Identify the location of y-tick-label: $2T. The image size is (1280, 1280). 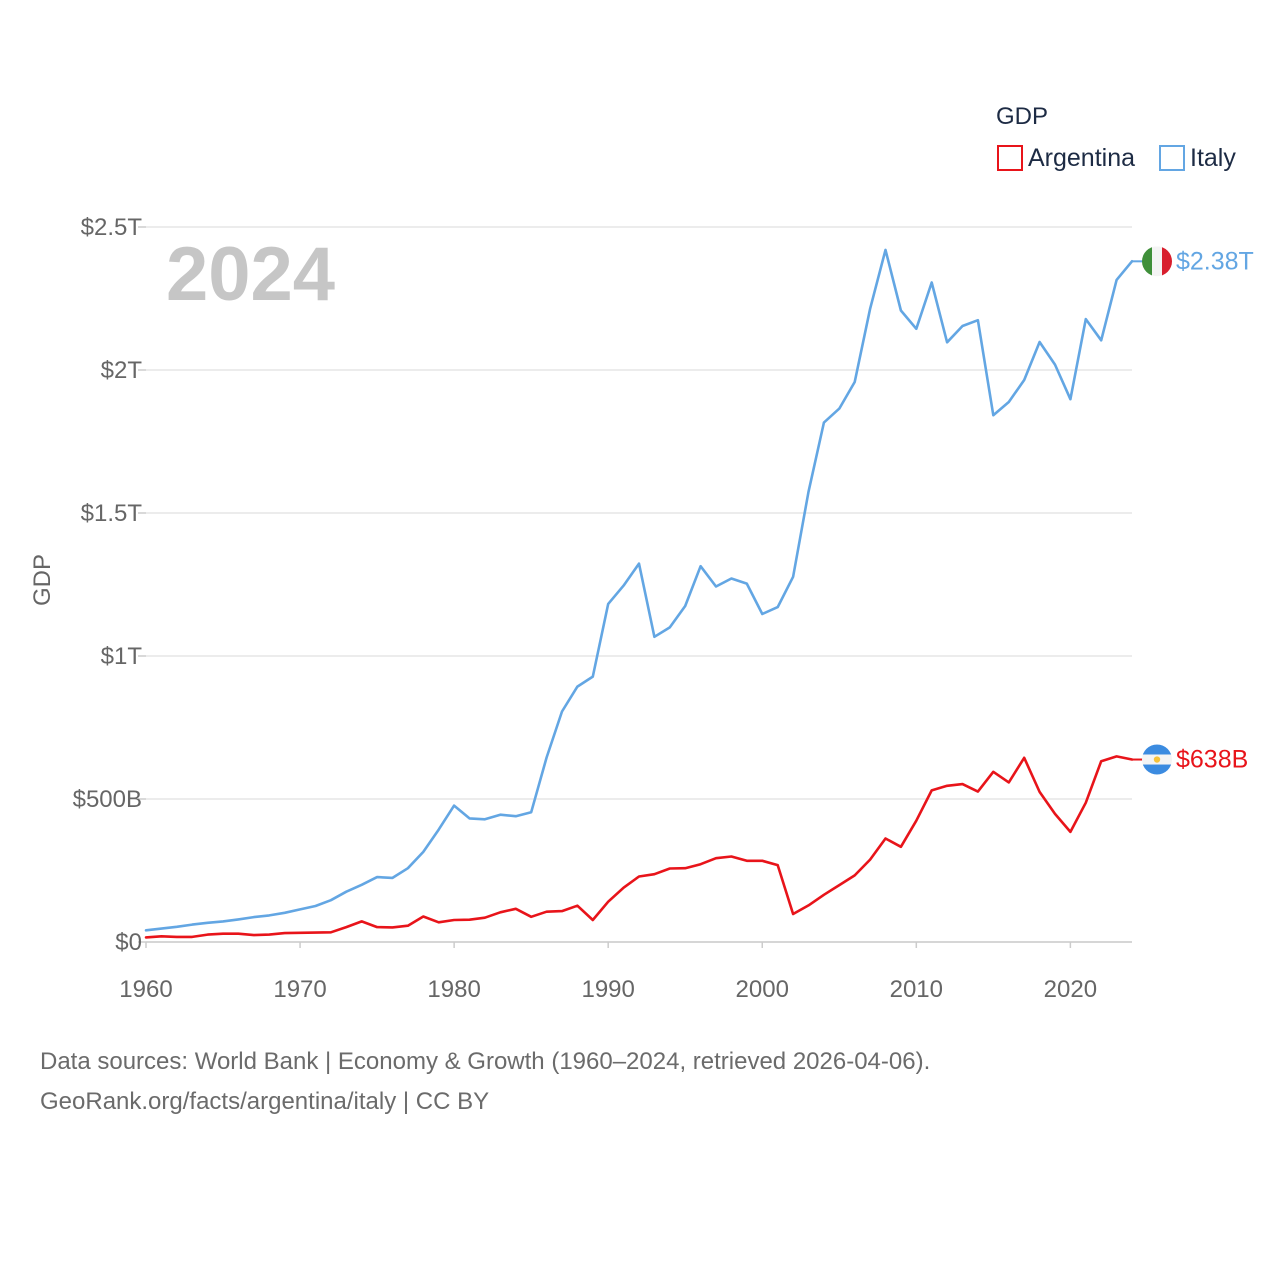
(122, 370).